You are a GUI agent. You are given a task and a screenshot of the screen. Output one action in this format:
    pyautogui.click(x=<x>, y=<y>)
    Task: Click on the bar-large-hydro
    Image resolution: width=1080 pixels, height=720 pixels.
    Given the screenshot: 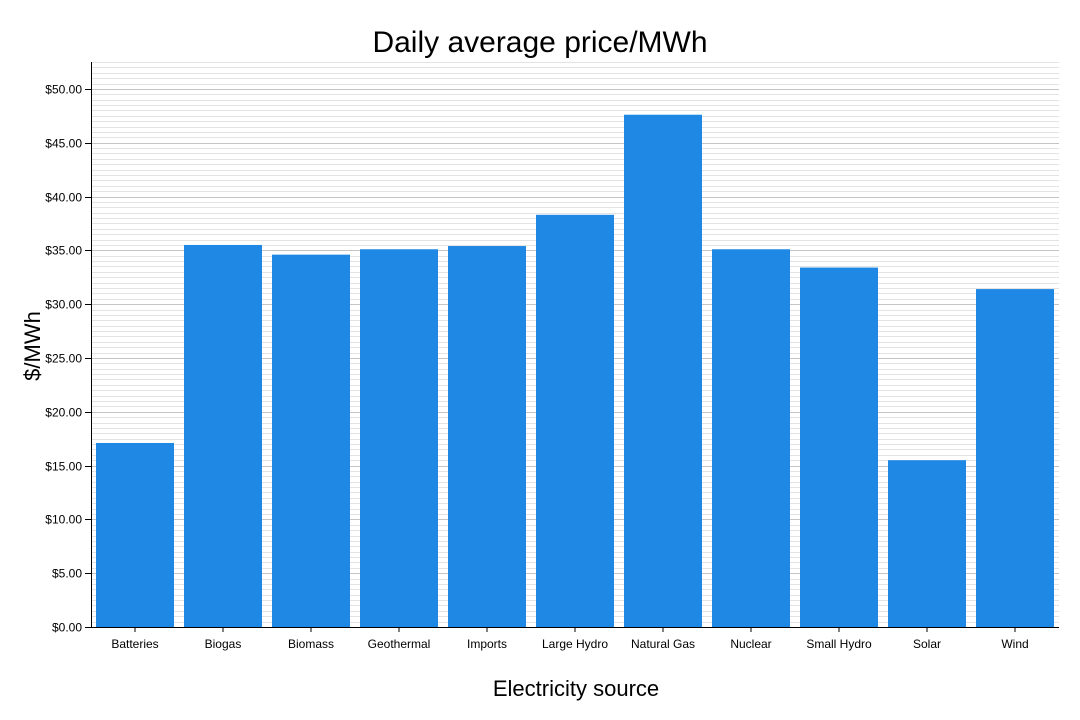 What is the action you would take?
    pyautogui.click(x=575, y=421)
    